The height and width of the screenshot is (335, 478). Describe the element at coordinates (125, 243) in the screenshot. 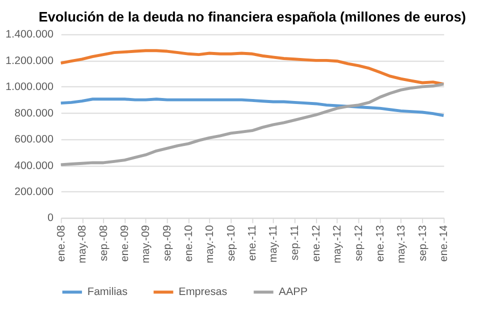

I see `x-tick-label: ene.-09` at that location.